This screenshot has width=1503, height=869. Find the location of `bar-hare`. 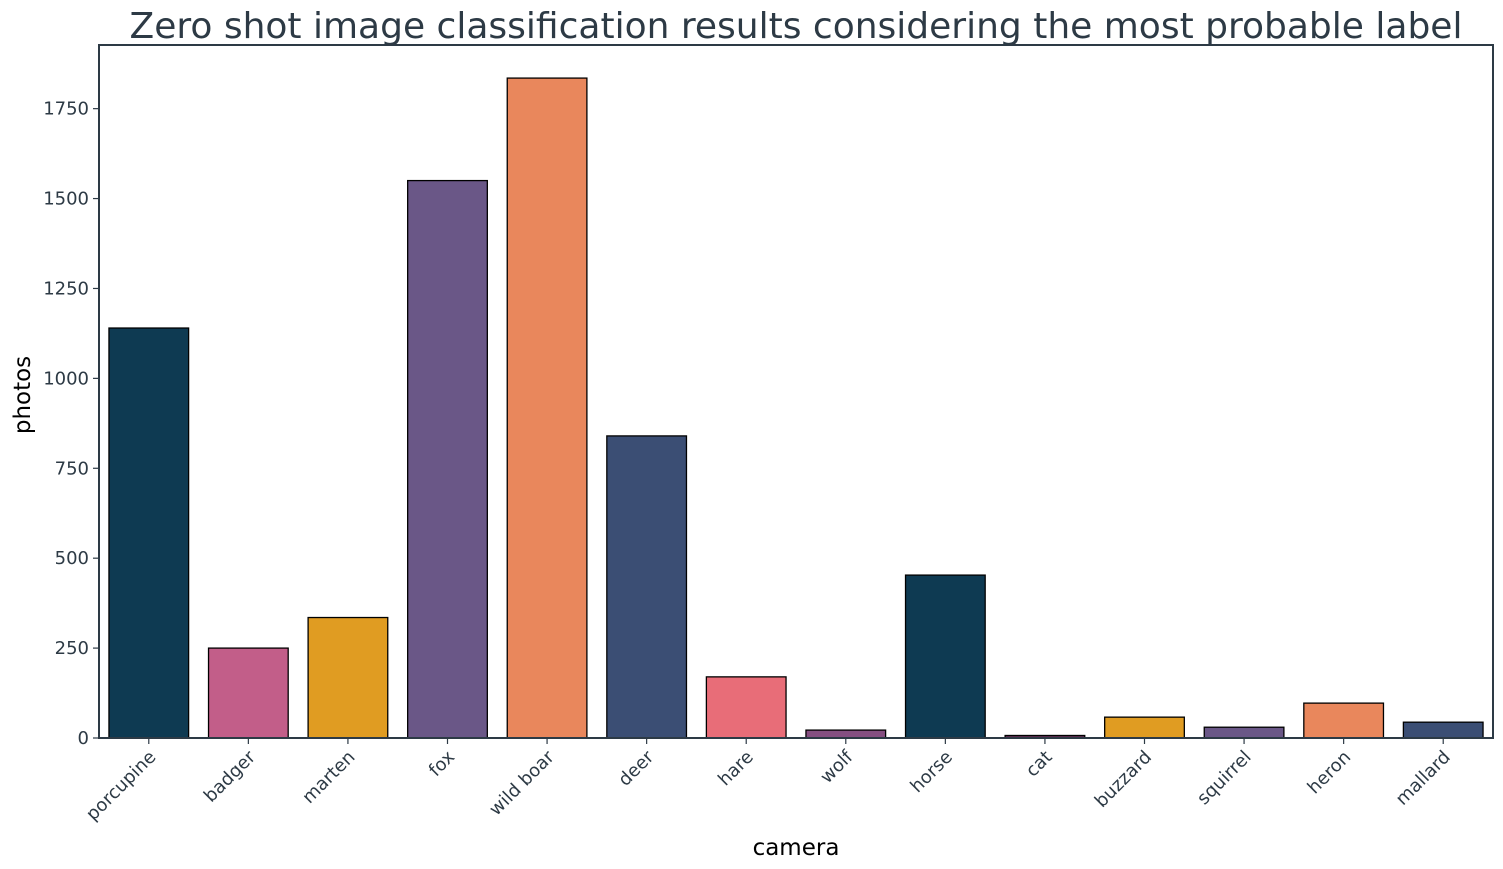

bar-hare is located at coordinates (746, 707).